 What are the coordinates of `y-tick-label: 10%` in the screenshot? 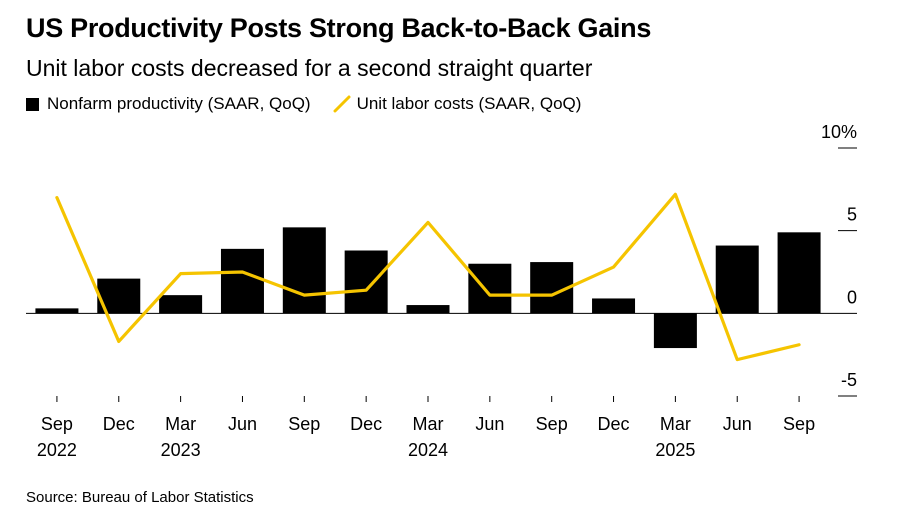 It's located at (839, 132).